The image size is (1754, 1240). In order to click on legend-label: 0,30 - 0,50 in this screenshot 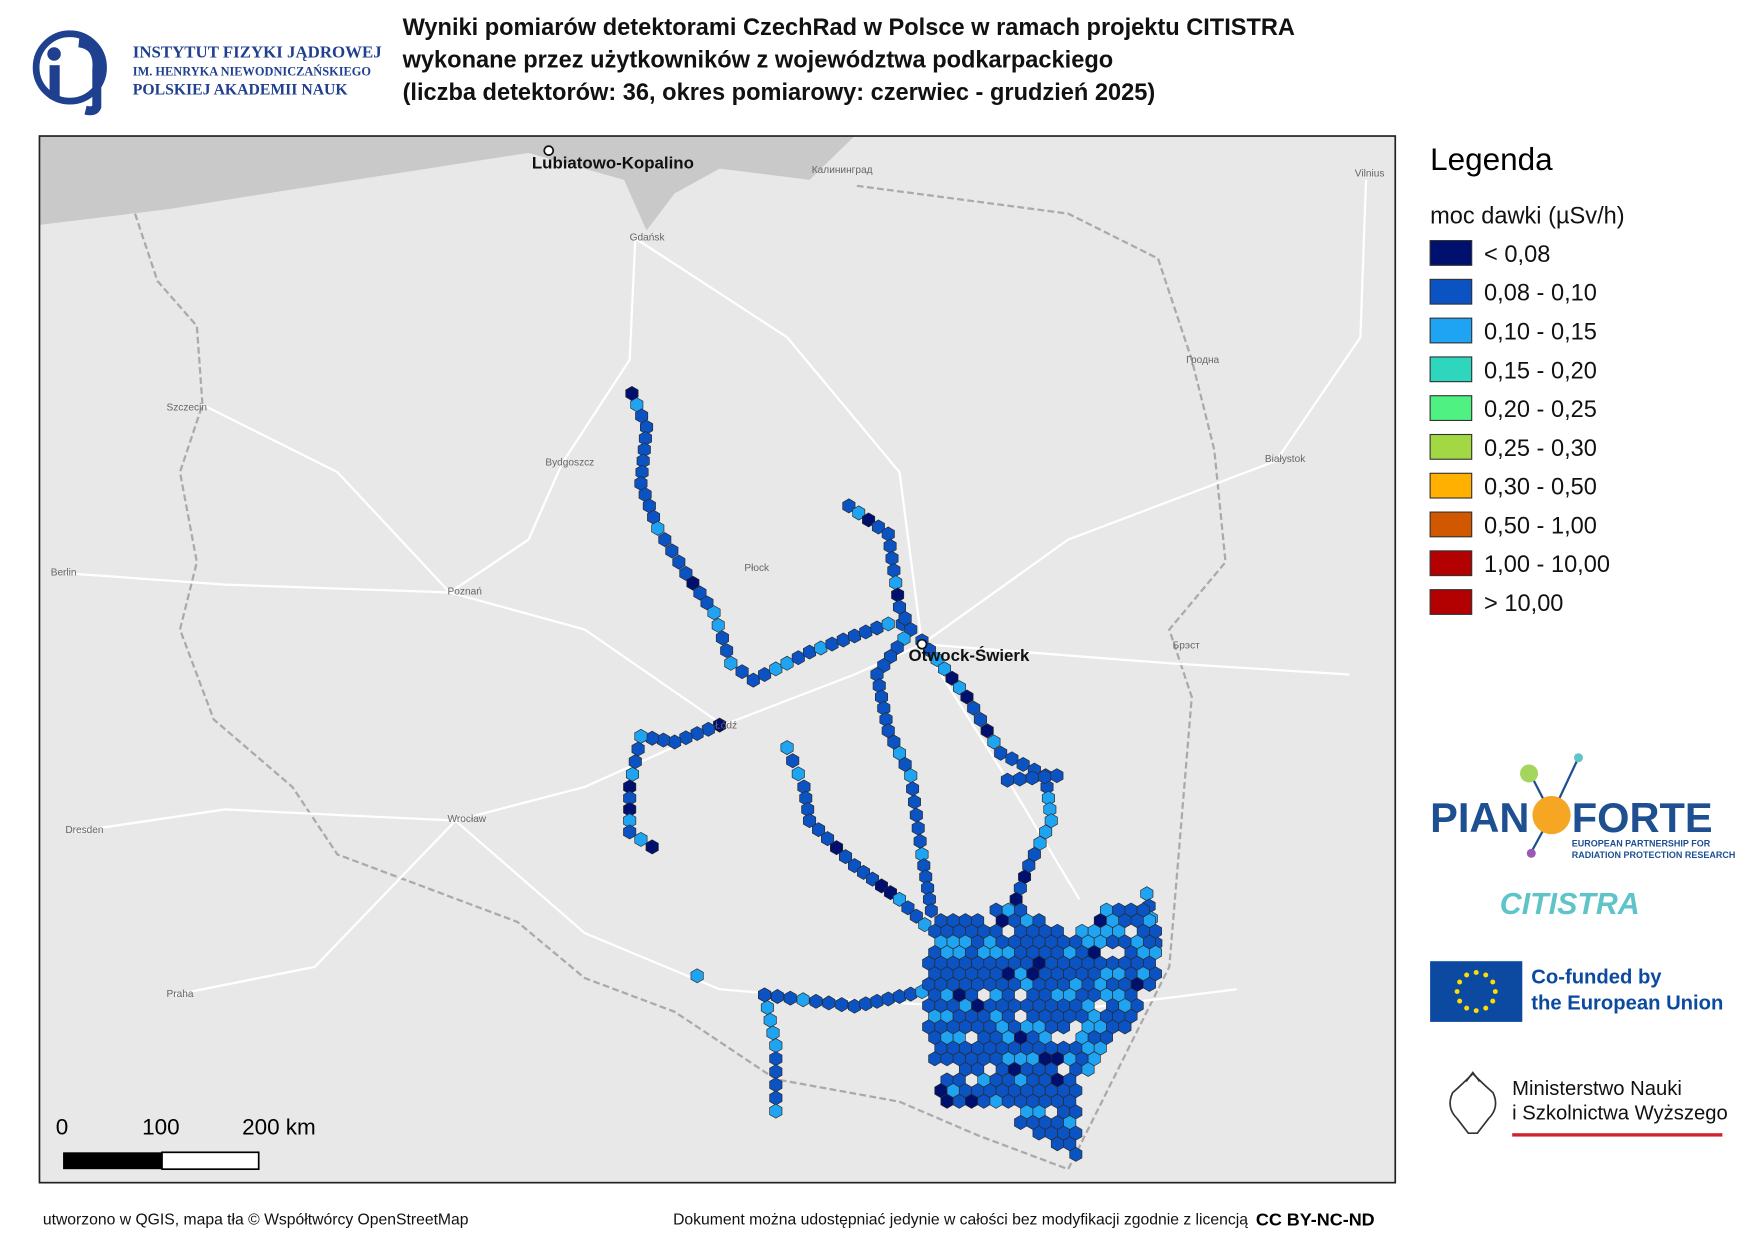, I will do `click(1540, 488)`.